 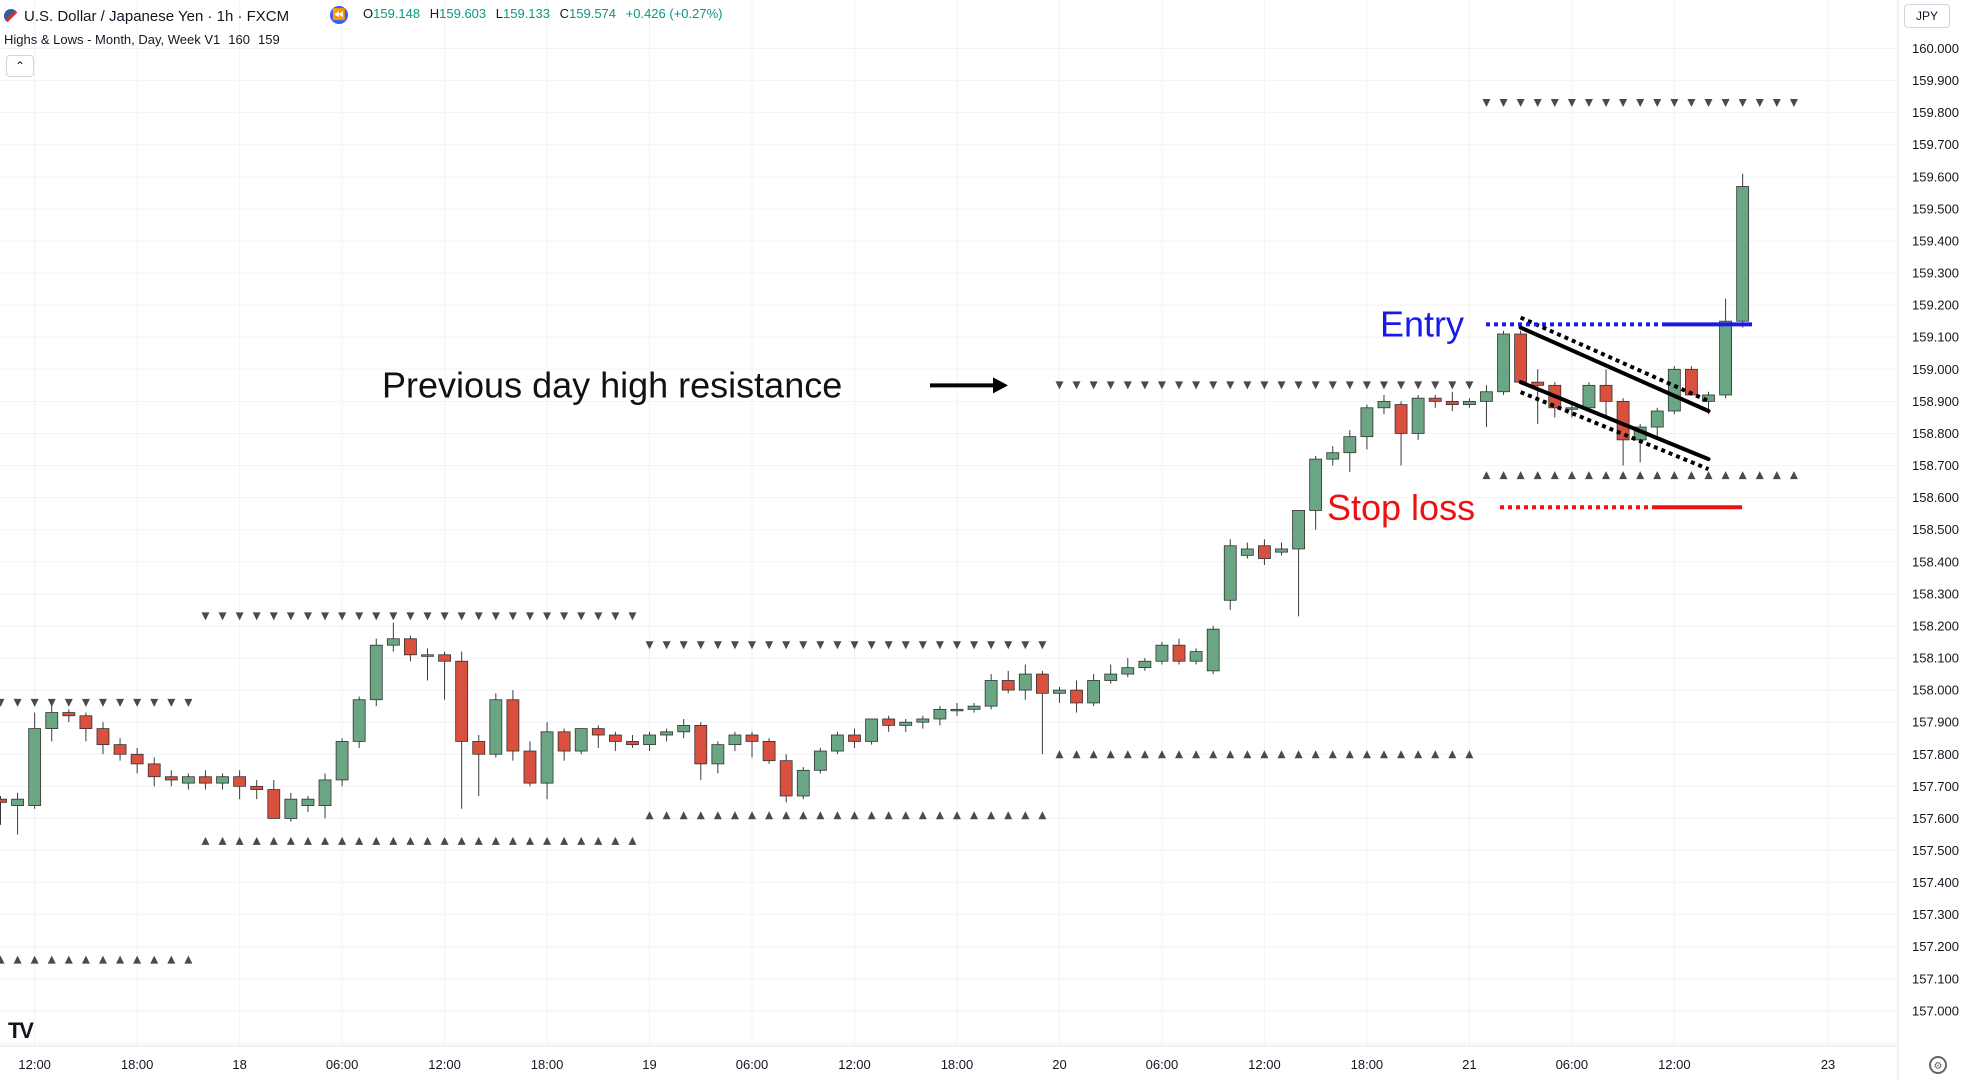 What do you see at coordinates (339, 15) in the screenshot?
I see `rewind-icon: ⏪` at bounding box center [339, 15].